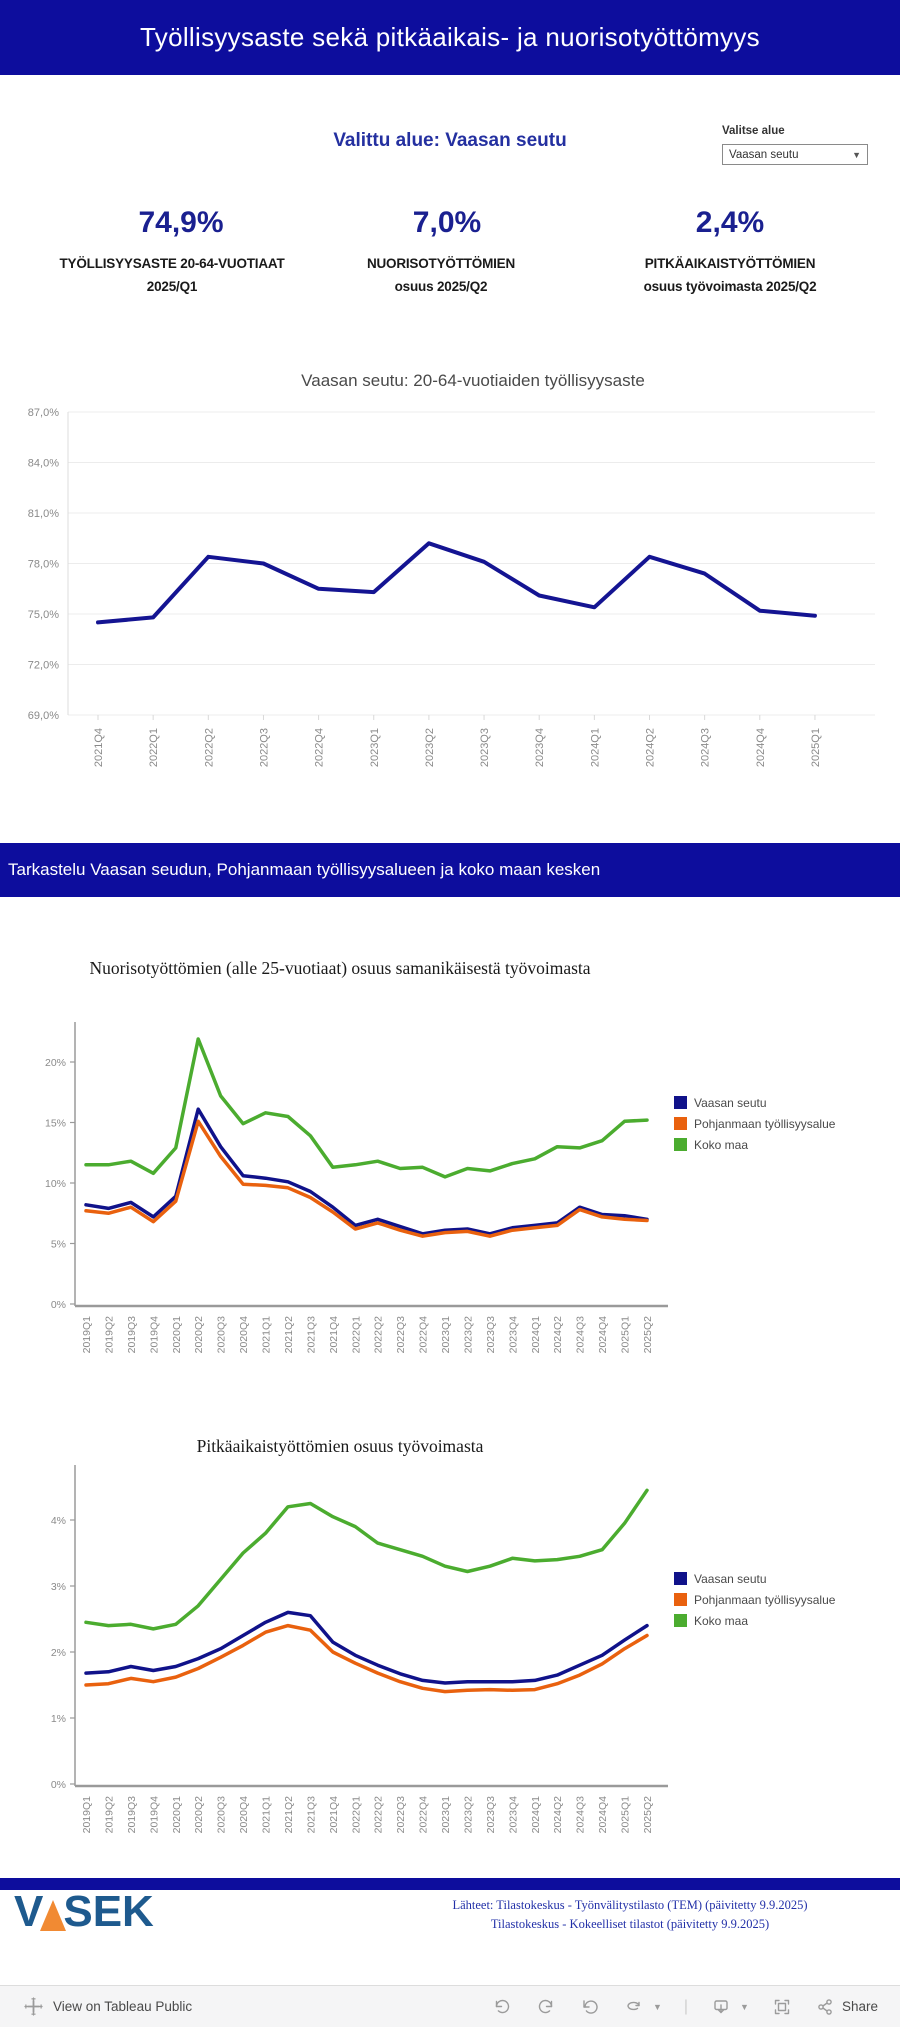  I want to click on y-axis-tick-label: 78,0%, so click(43, 565).